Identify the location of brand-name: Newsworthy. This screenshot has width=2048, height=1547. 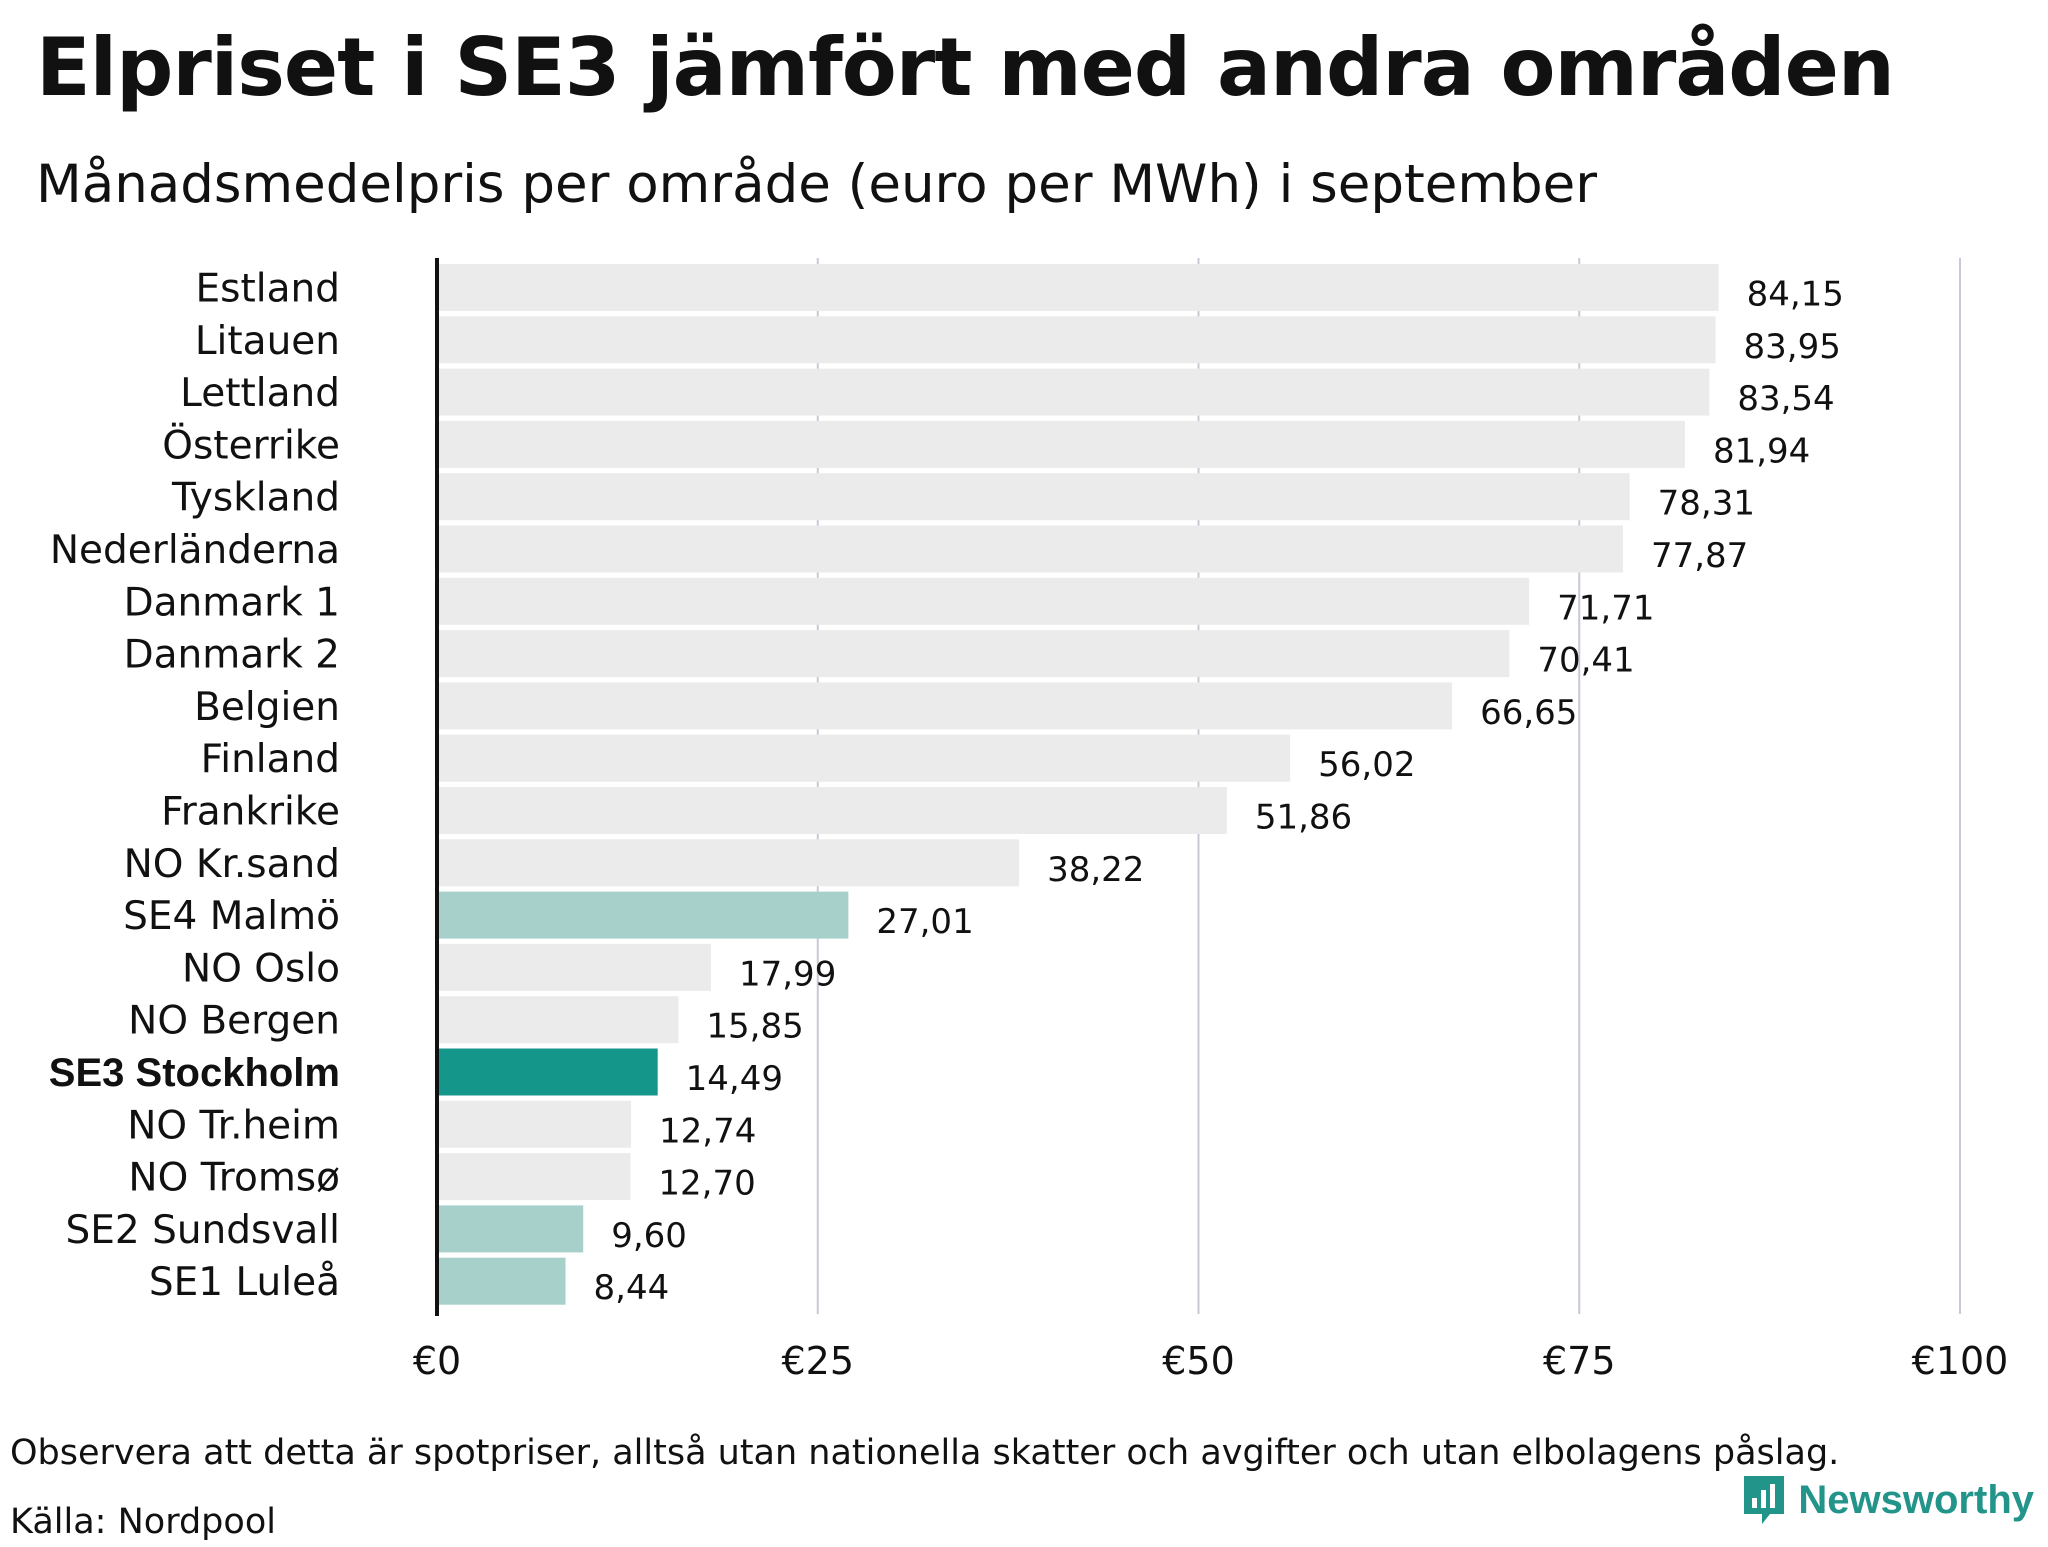
(1916, 1499).